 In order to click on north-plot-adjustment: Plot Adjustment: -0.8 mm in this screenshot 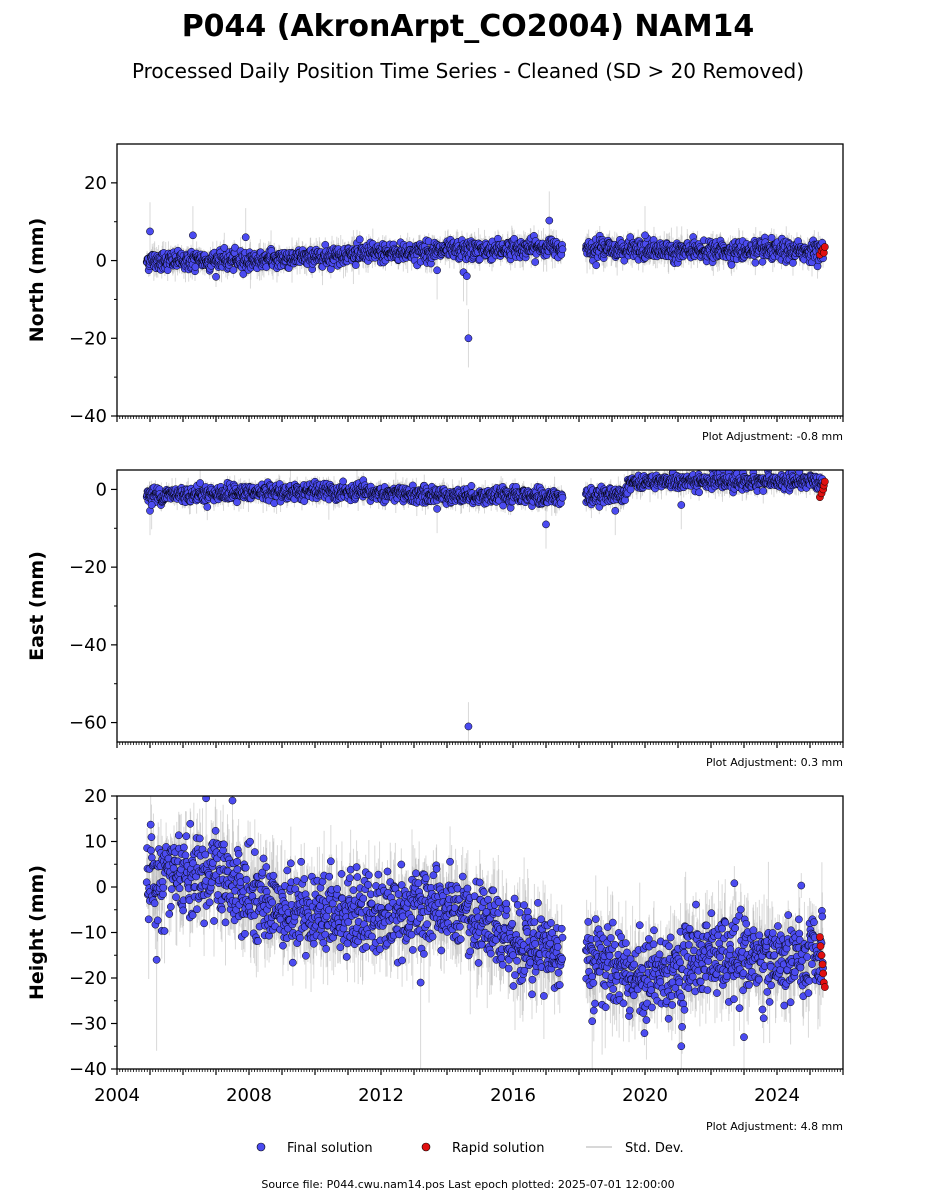, I will do `click(772, 436)`.